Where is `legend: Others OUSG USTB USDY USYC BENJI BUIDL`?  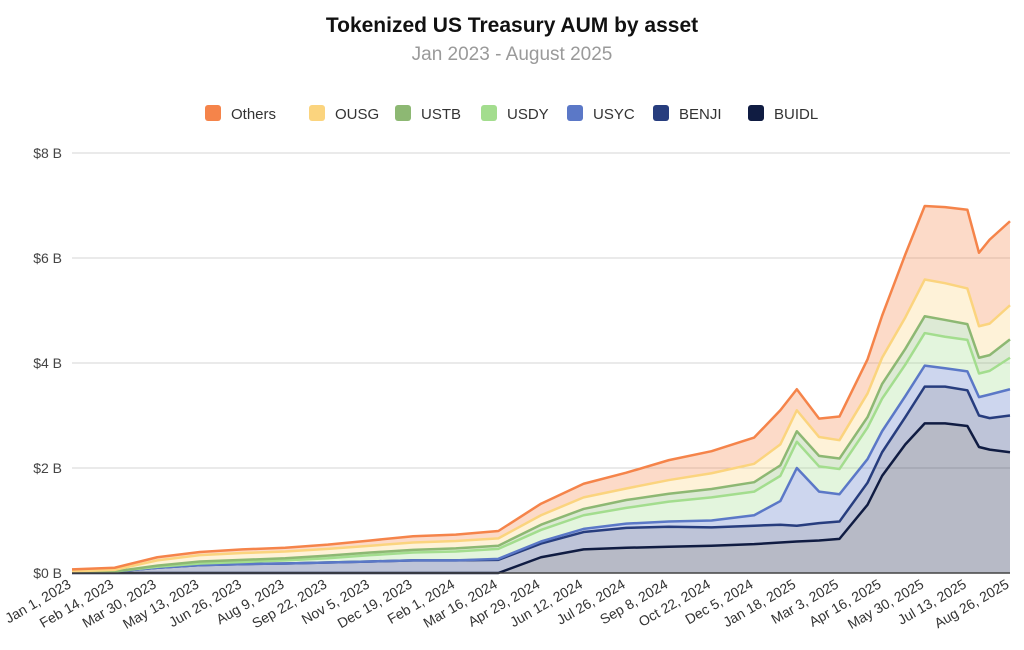
legend: Others OUSG USTB USDY USYC BENJI BUIDL is located at coordinates (511, 114).